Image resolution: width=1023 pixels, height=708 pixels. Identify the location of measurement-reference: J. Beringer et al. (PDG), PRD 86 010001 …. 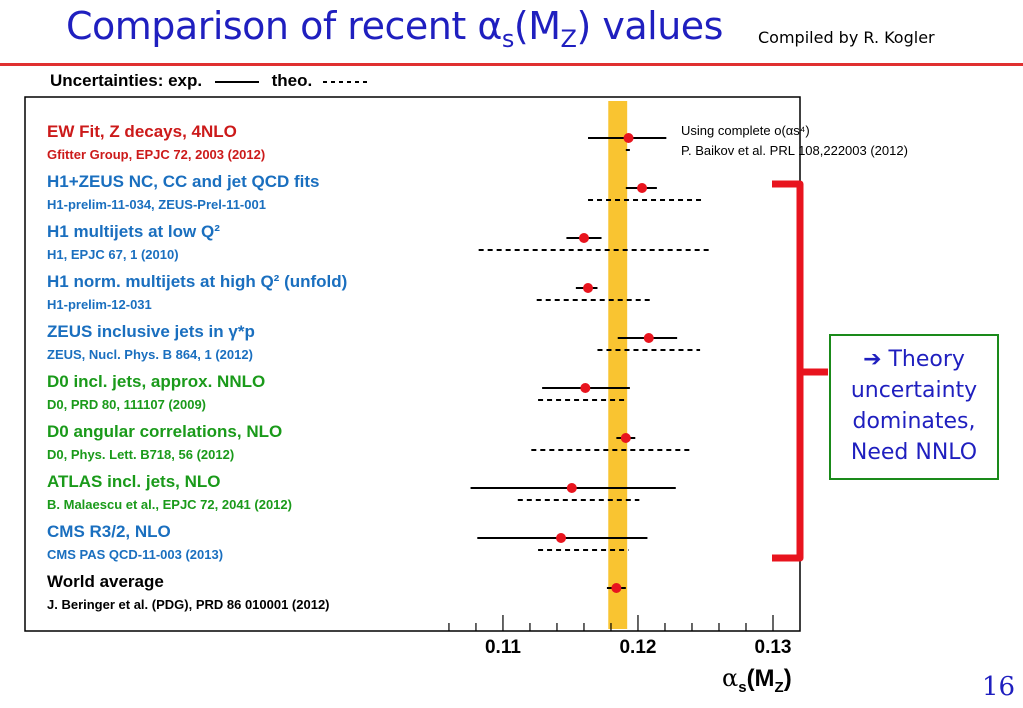
(188, 604).